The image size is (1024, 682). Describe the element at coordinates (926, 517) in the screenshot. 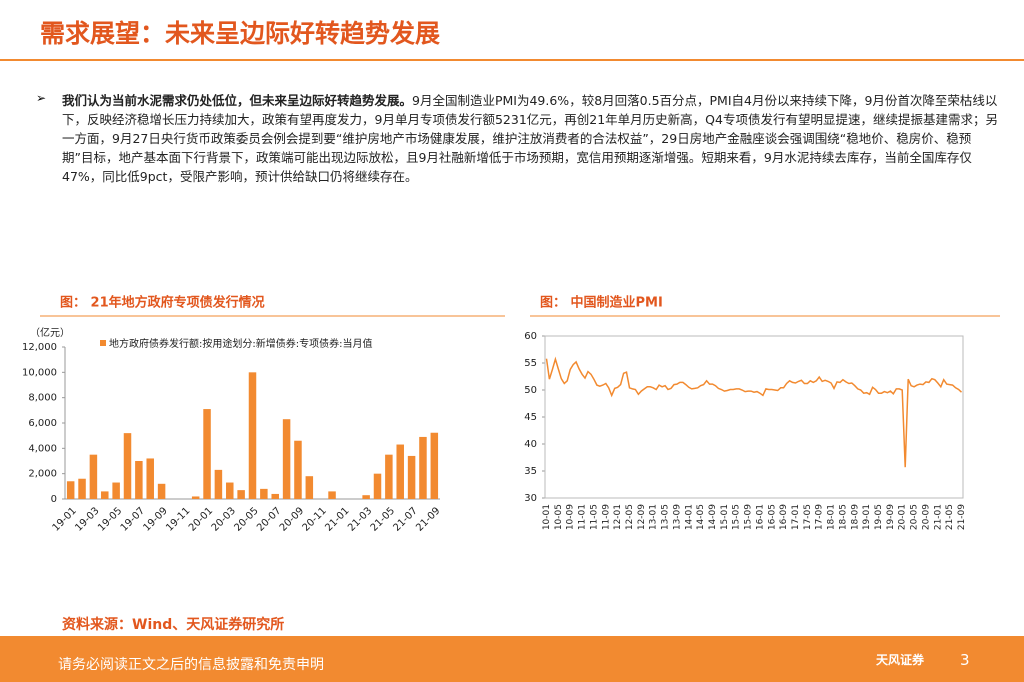

I see `x-tick-label: 20-09` at that location.